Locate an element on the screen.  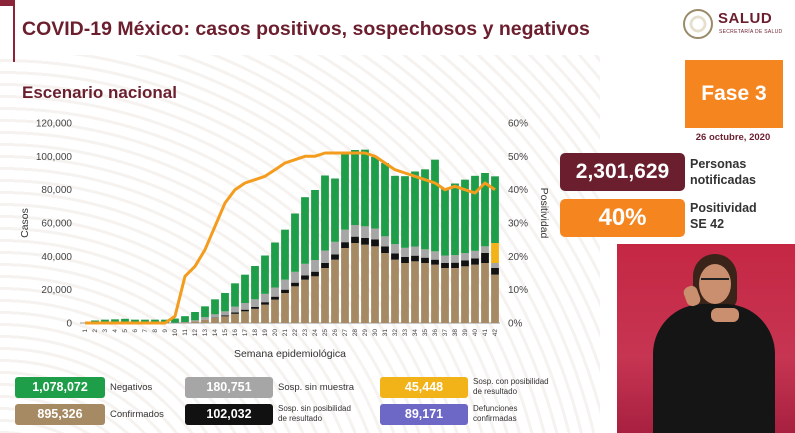
x-tick-label: 28 is located at coordinates (355, 333).